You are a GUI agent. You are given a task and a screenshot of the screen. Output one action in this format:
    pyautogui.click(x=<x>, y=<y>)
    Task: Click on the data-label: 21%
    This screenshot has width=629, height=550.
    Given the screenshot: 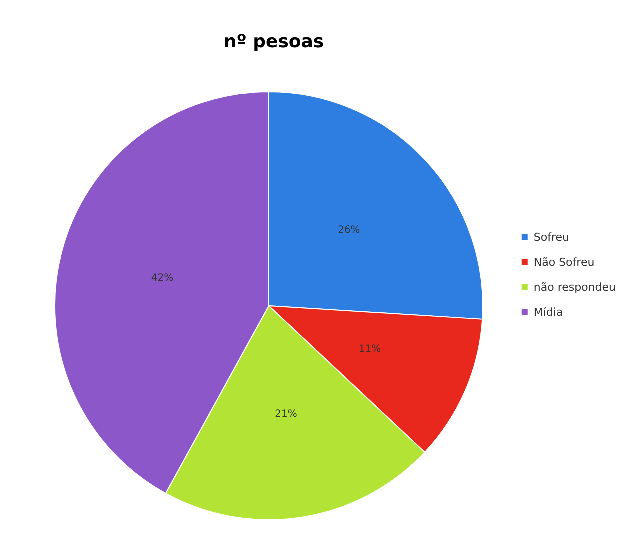 What is the action you would take?
    pyautogui.click(x=286, y=414)
    